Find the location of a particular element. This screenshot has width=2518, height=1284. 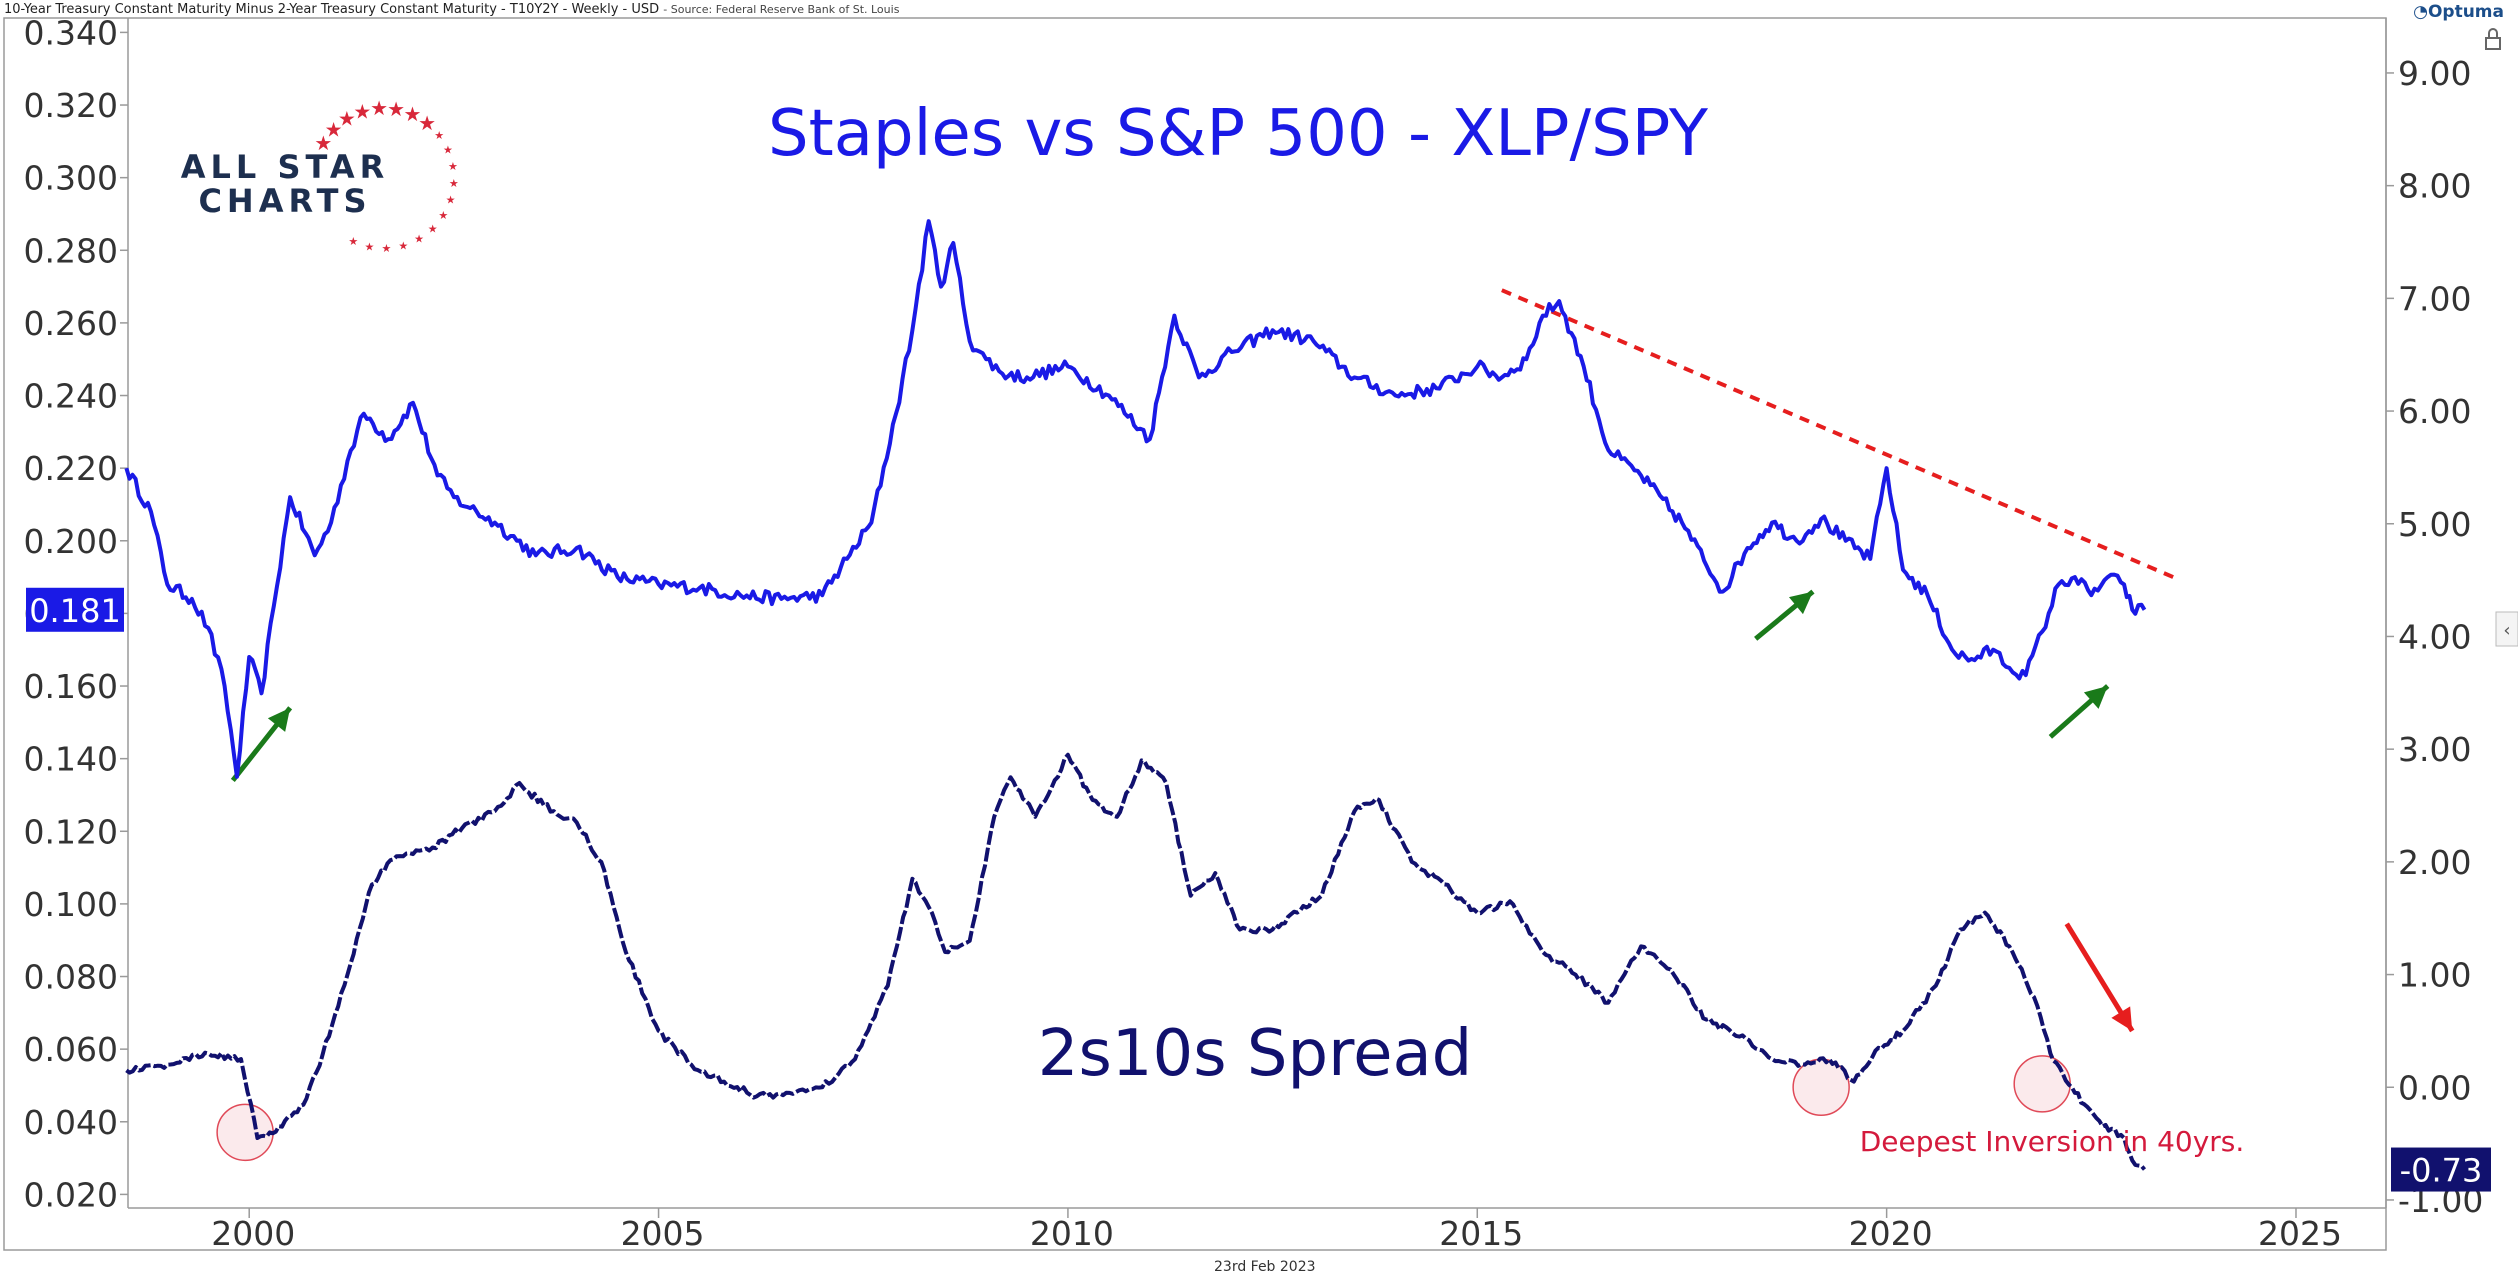

left-last-value-badge is located at coordinates (75, 609).